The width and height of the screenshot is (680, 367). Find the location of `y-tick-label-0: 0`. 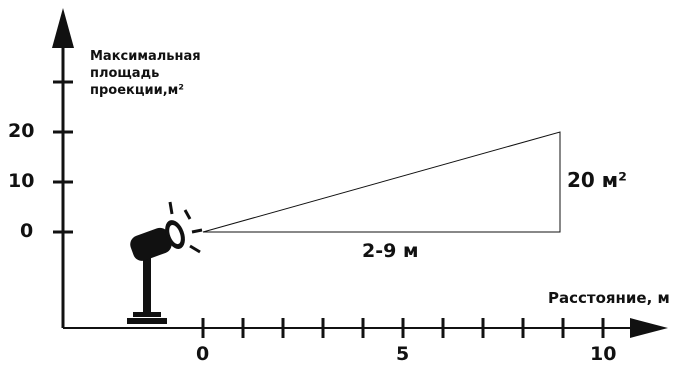

y-tick-label-0: 0 is located at coordinates (27, 231).